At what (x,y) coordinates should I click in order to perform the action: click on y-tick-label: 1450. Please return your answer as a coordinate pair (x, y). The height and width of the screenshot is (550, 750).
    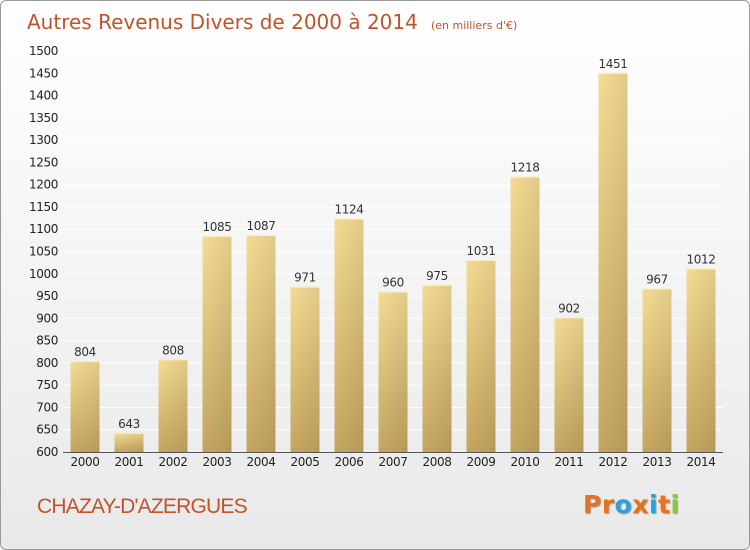
    Looking at the image, I should click on (43, 73).